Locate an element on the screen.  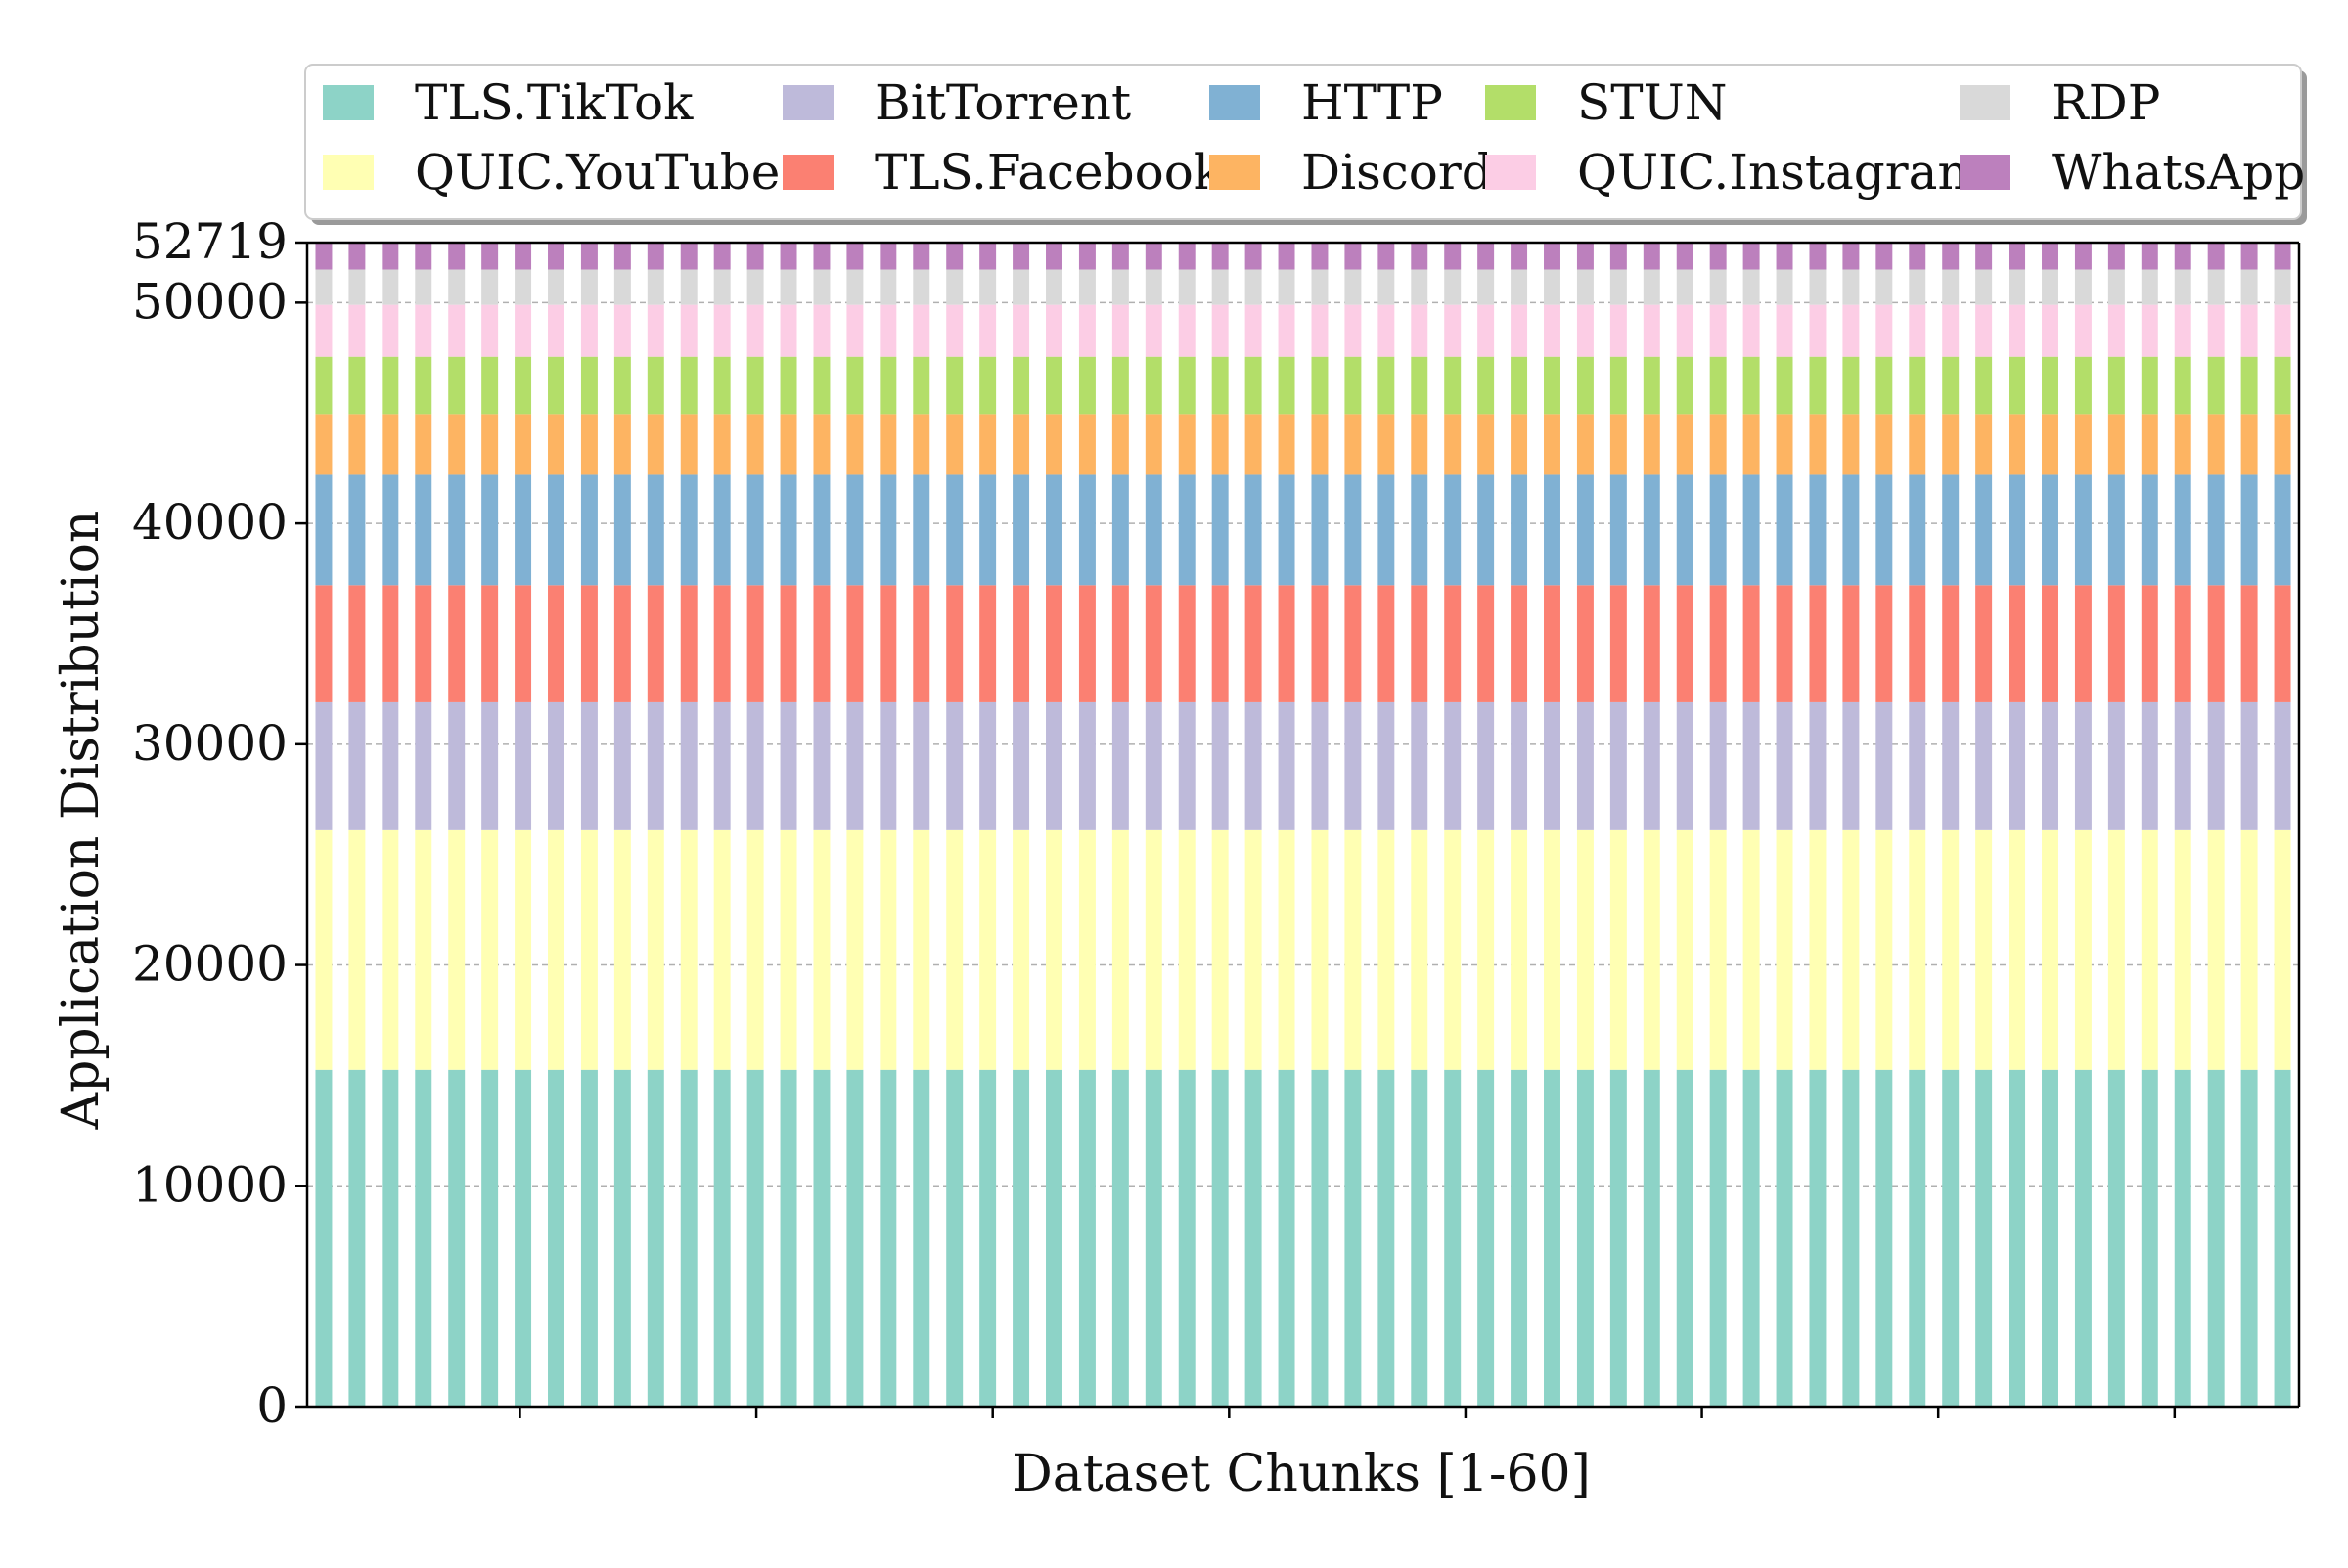
y-axis-label: Application Distribution is located at coordinates (81, 821).